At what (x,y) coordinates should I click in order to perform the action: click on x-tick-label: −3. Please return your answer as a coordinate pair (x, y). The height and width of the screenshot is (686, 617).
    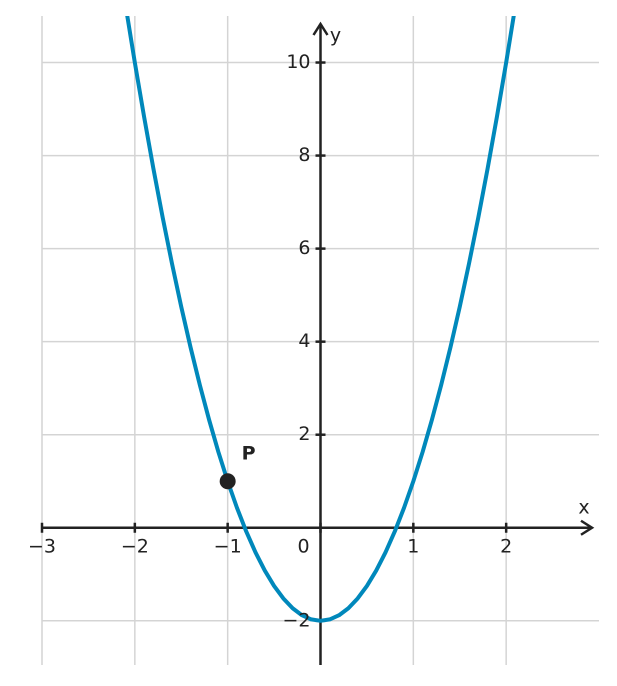
    Looking at the image, I should click on (42, 546).